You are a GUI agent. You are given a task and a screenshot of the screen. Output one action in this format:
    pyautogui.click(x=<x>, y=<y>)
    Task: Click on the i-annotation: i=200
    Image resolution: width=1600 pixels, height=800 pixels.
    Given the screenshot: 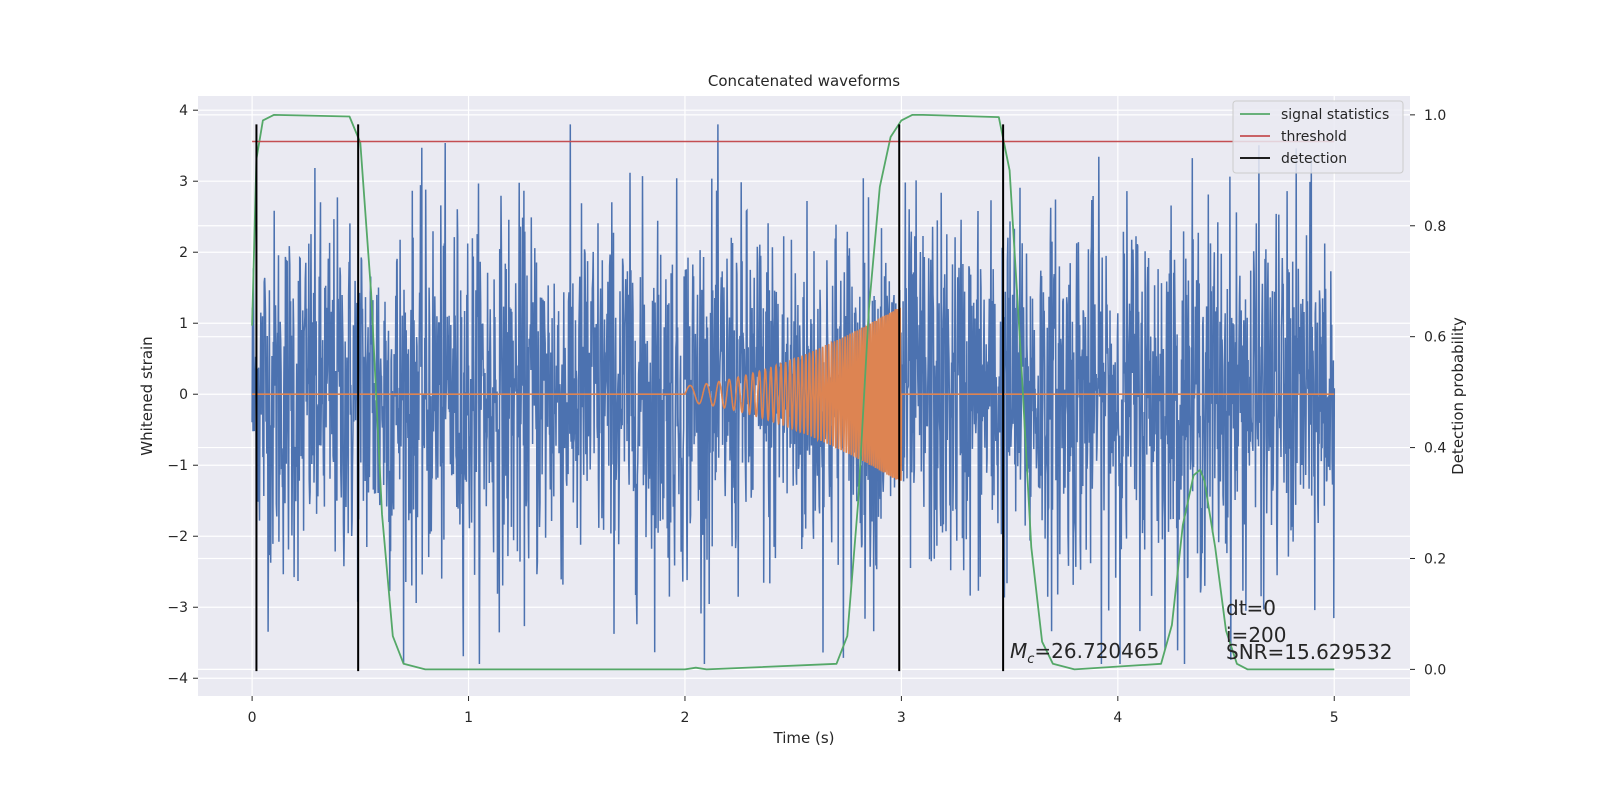 What is the action you would take?
    pyautogui.click(x=1256, y=635)
    